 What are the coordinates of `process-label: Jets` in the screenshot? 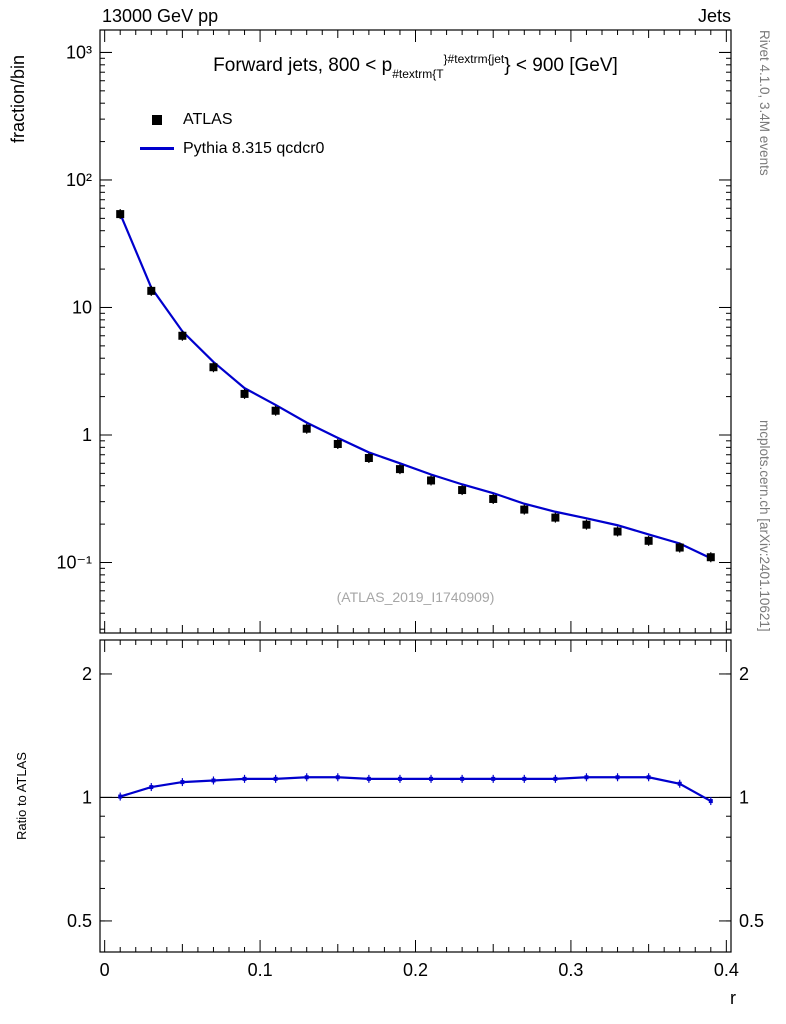 It's located at (714, 16).